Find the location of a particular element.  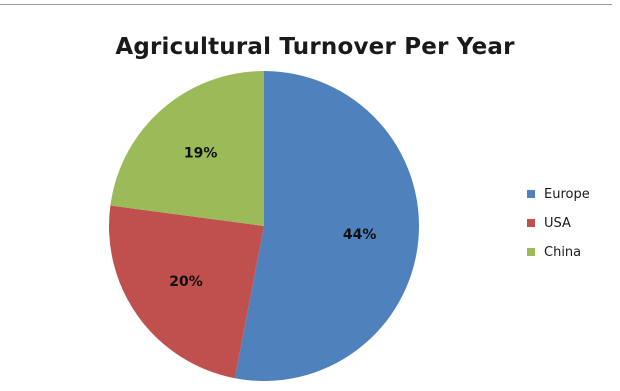

legend-item-china: China is located at coordinates (572, 252).